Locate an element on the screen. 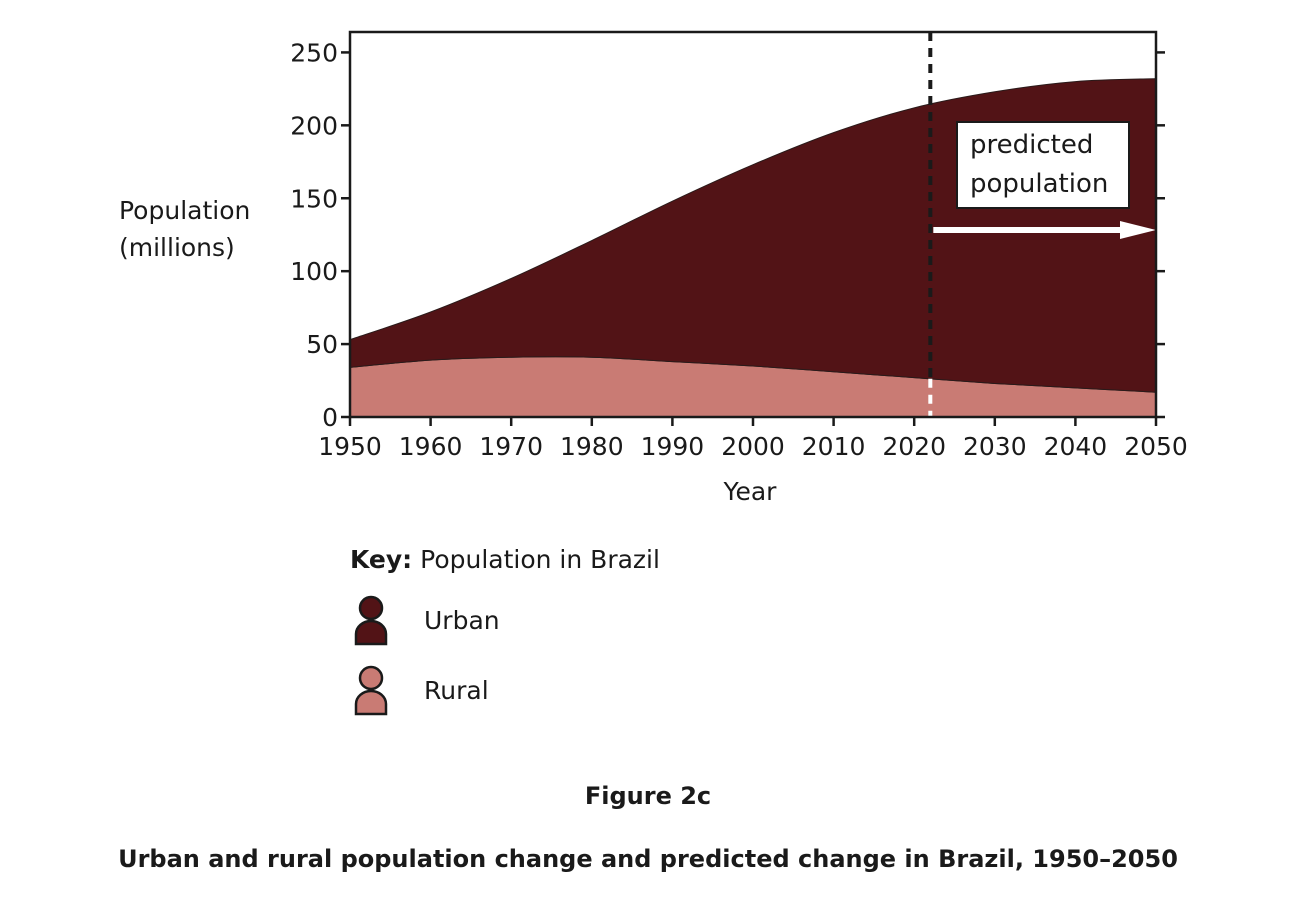 Image resolution: width=1296 pixels, height=914 pixels. legend-rural-label: Rural is located at coordinates (456, 690).